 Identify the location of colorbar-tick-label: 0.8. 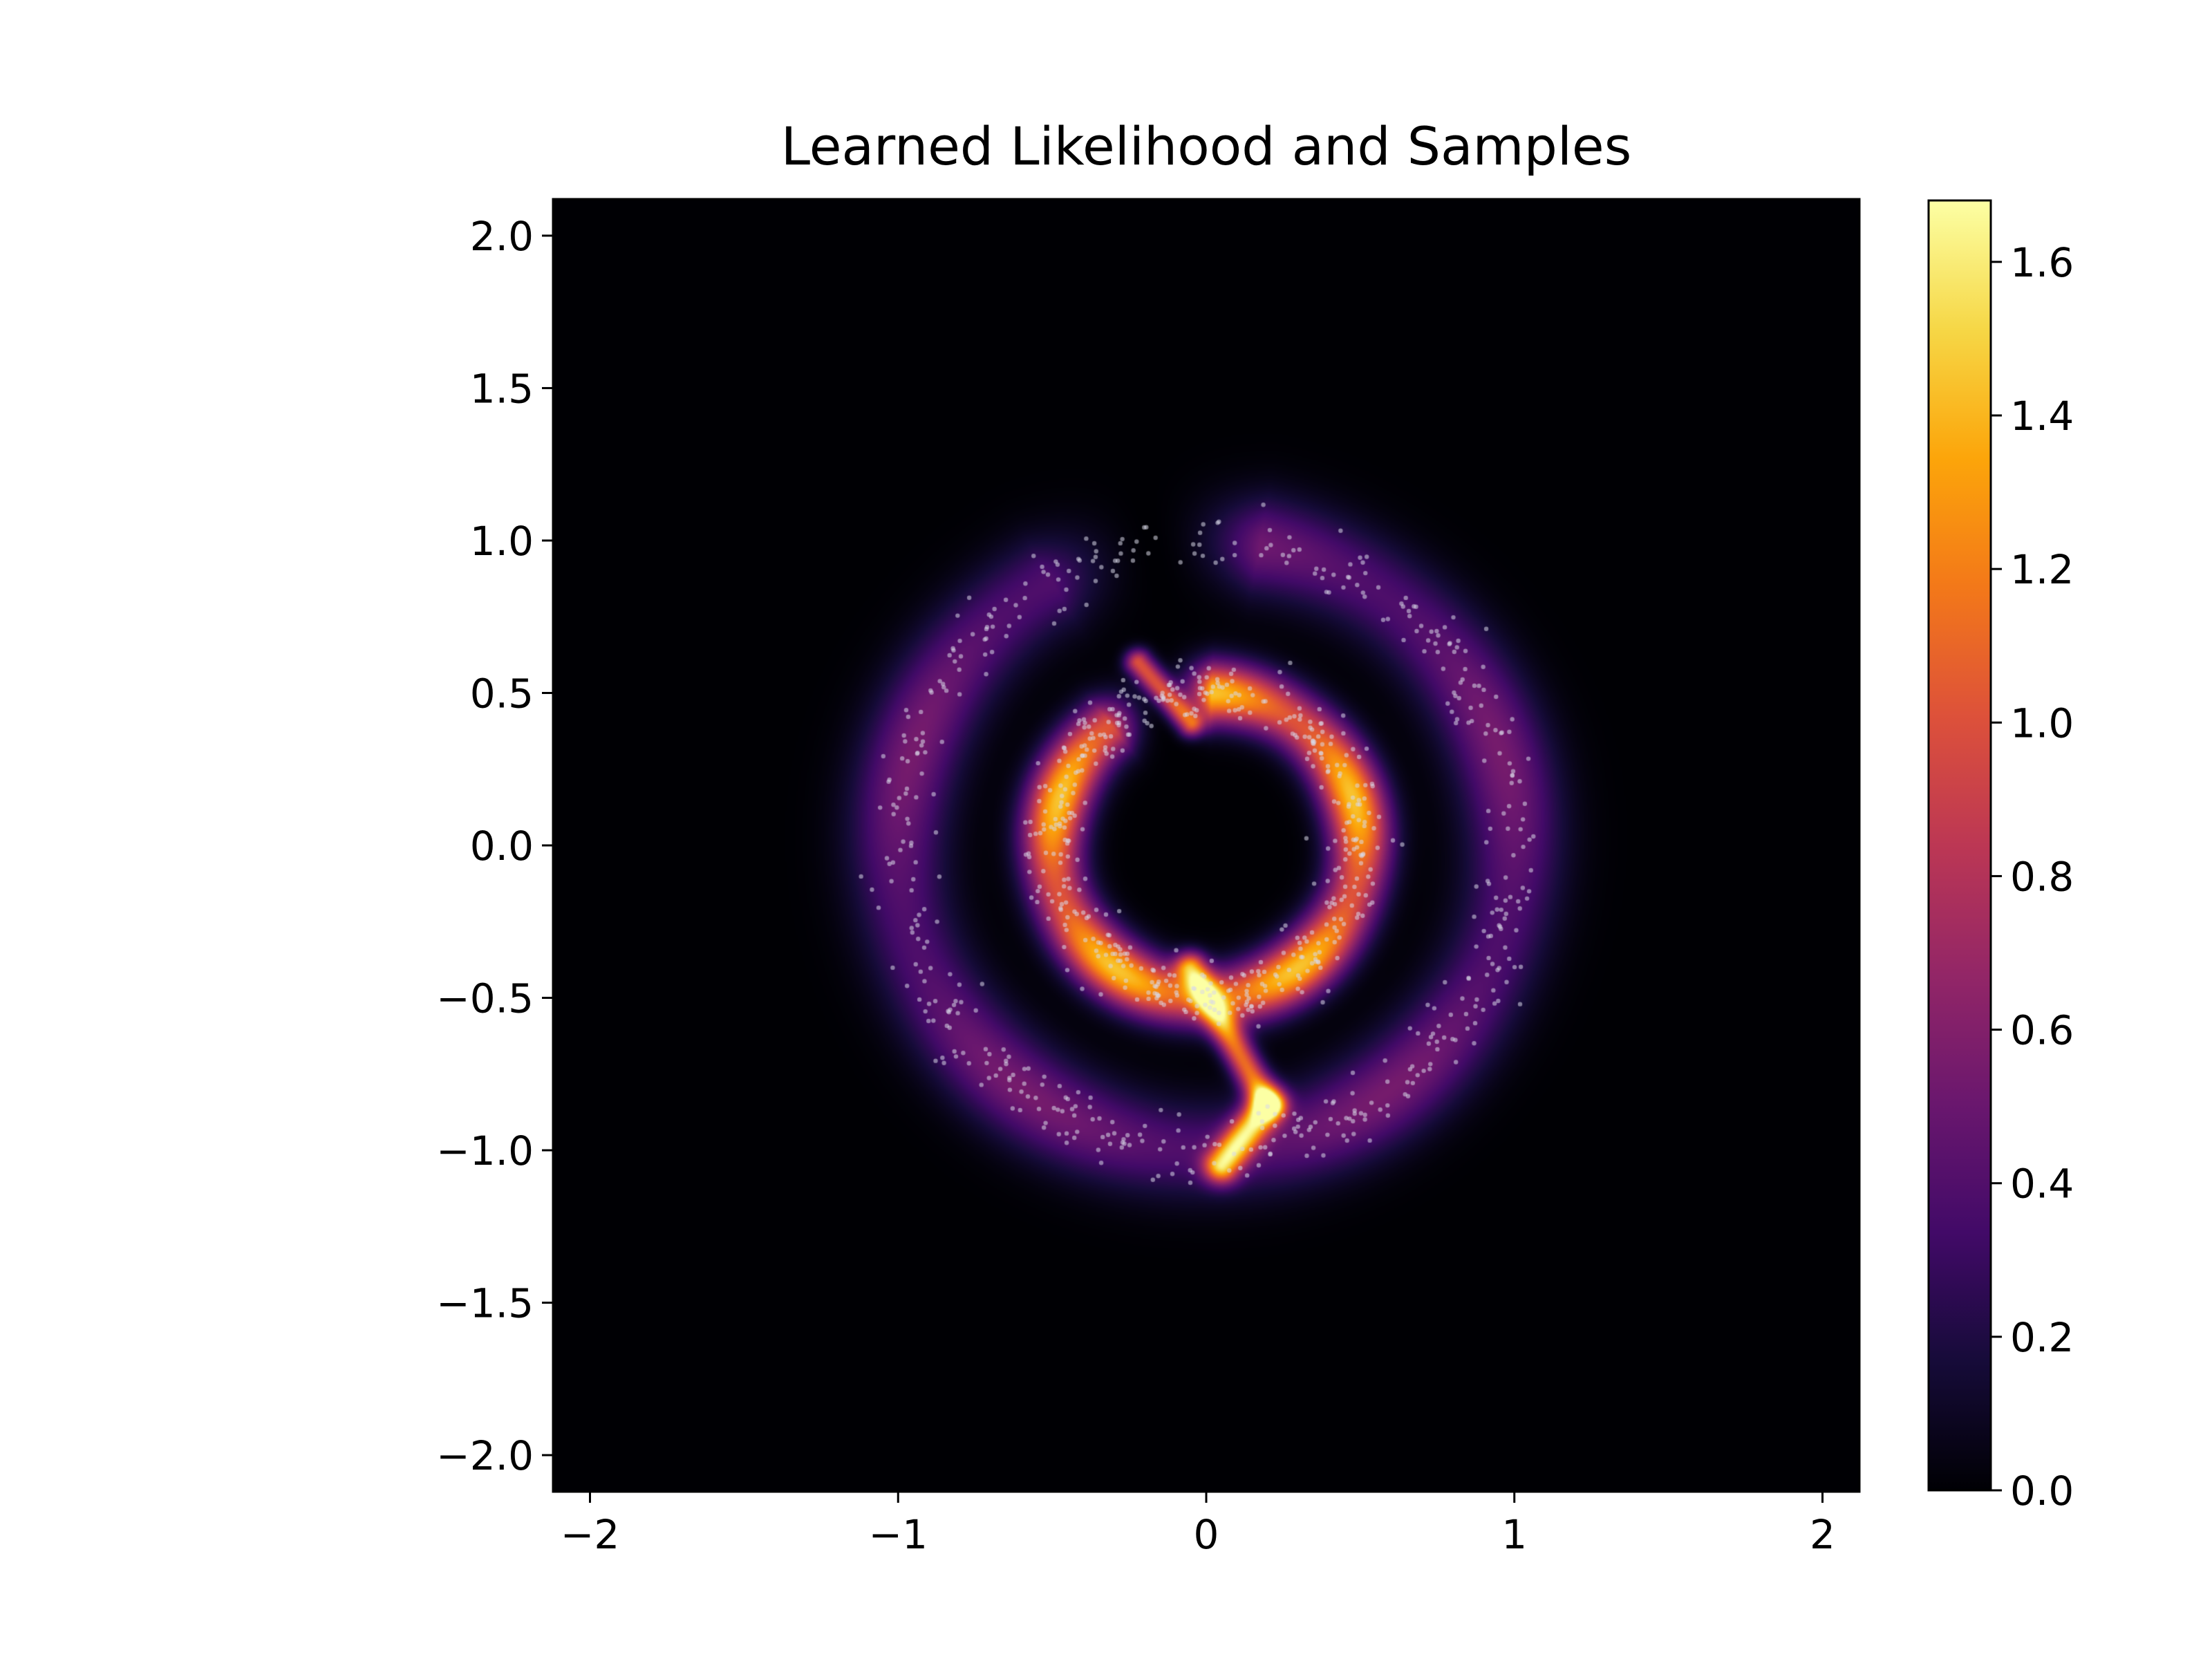
(2042, 876).